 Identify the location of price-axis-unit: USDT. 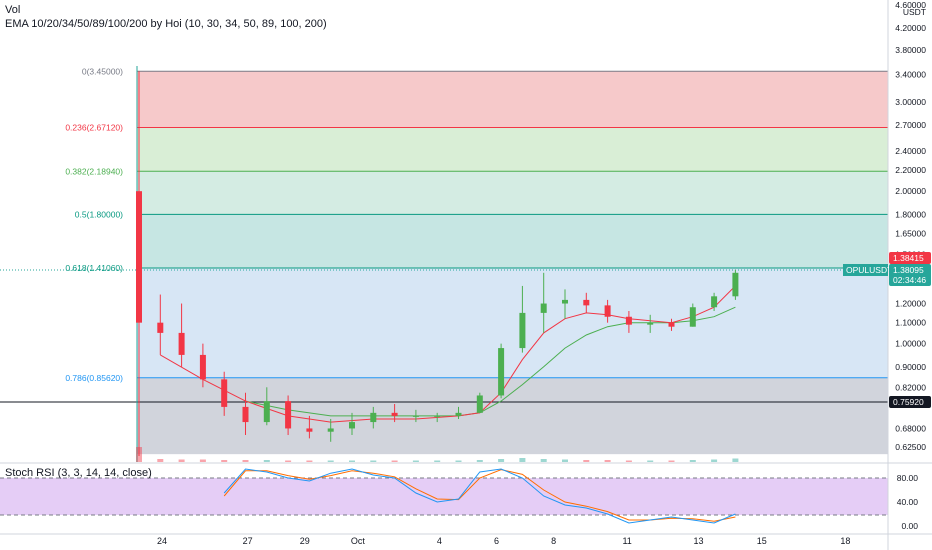
(914, 12).